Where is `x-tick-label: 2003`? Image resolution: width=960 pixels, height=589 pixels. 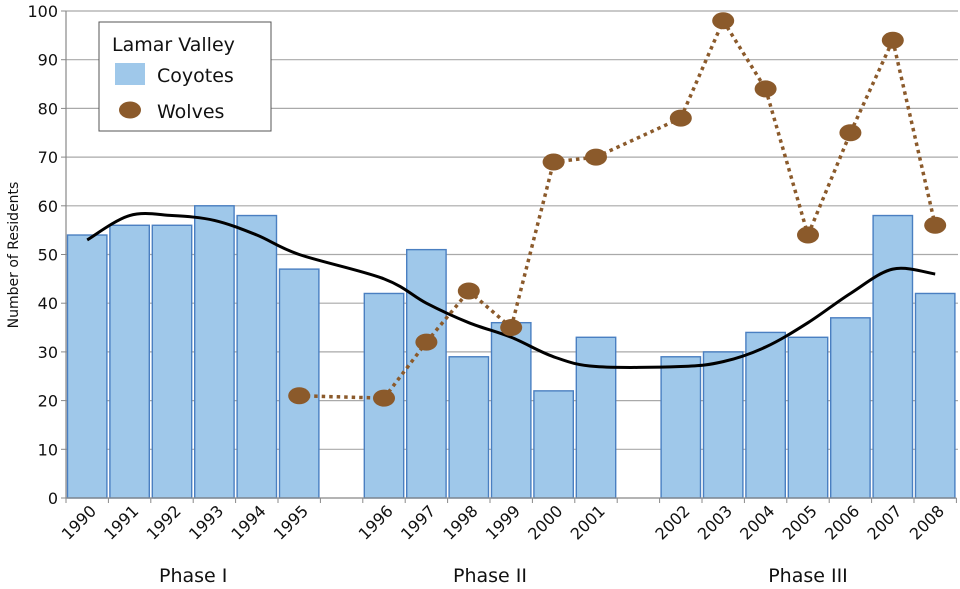
x-tick-label: 2003 is located at coordinates (715, 522).